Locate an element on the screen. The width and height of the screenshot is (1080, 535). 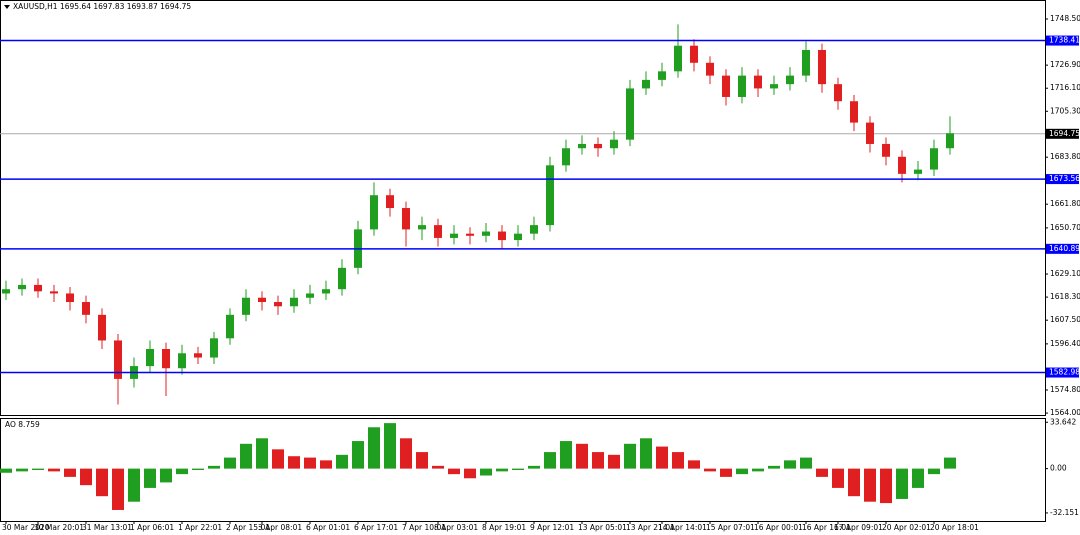
y-tick-label: 1705.30 is located at coordinates (1065, 110).